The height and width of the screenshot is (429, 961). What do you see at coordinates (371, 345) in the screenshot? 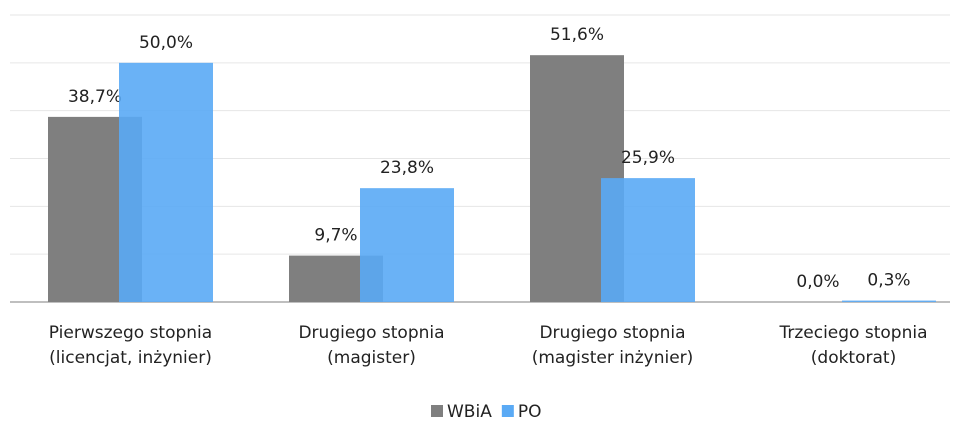
I see `x-tick-label: Drugiego stopnia (magister)` at bounding box center [371, 345].